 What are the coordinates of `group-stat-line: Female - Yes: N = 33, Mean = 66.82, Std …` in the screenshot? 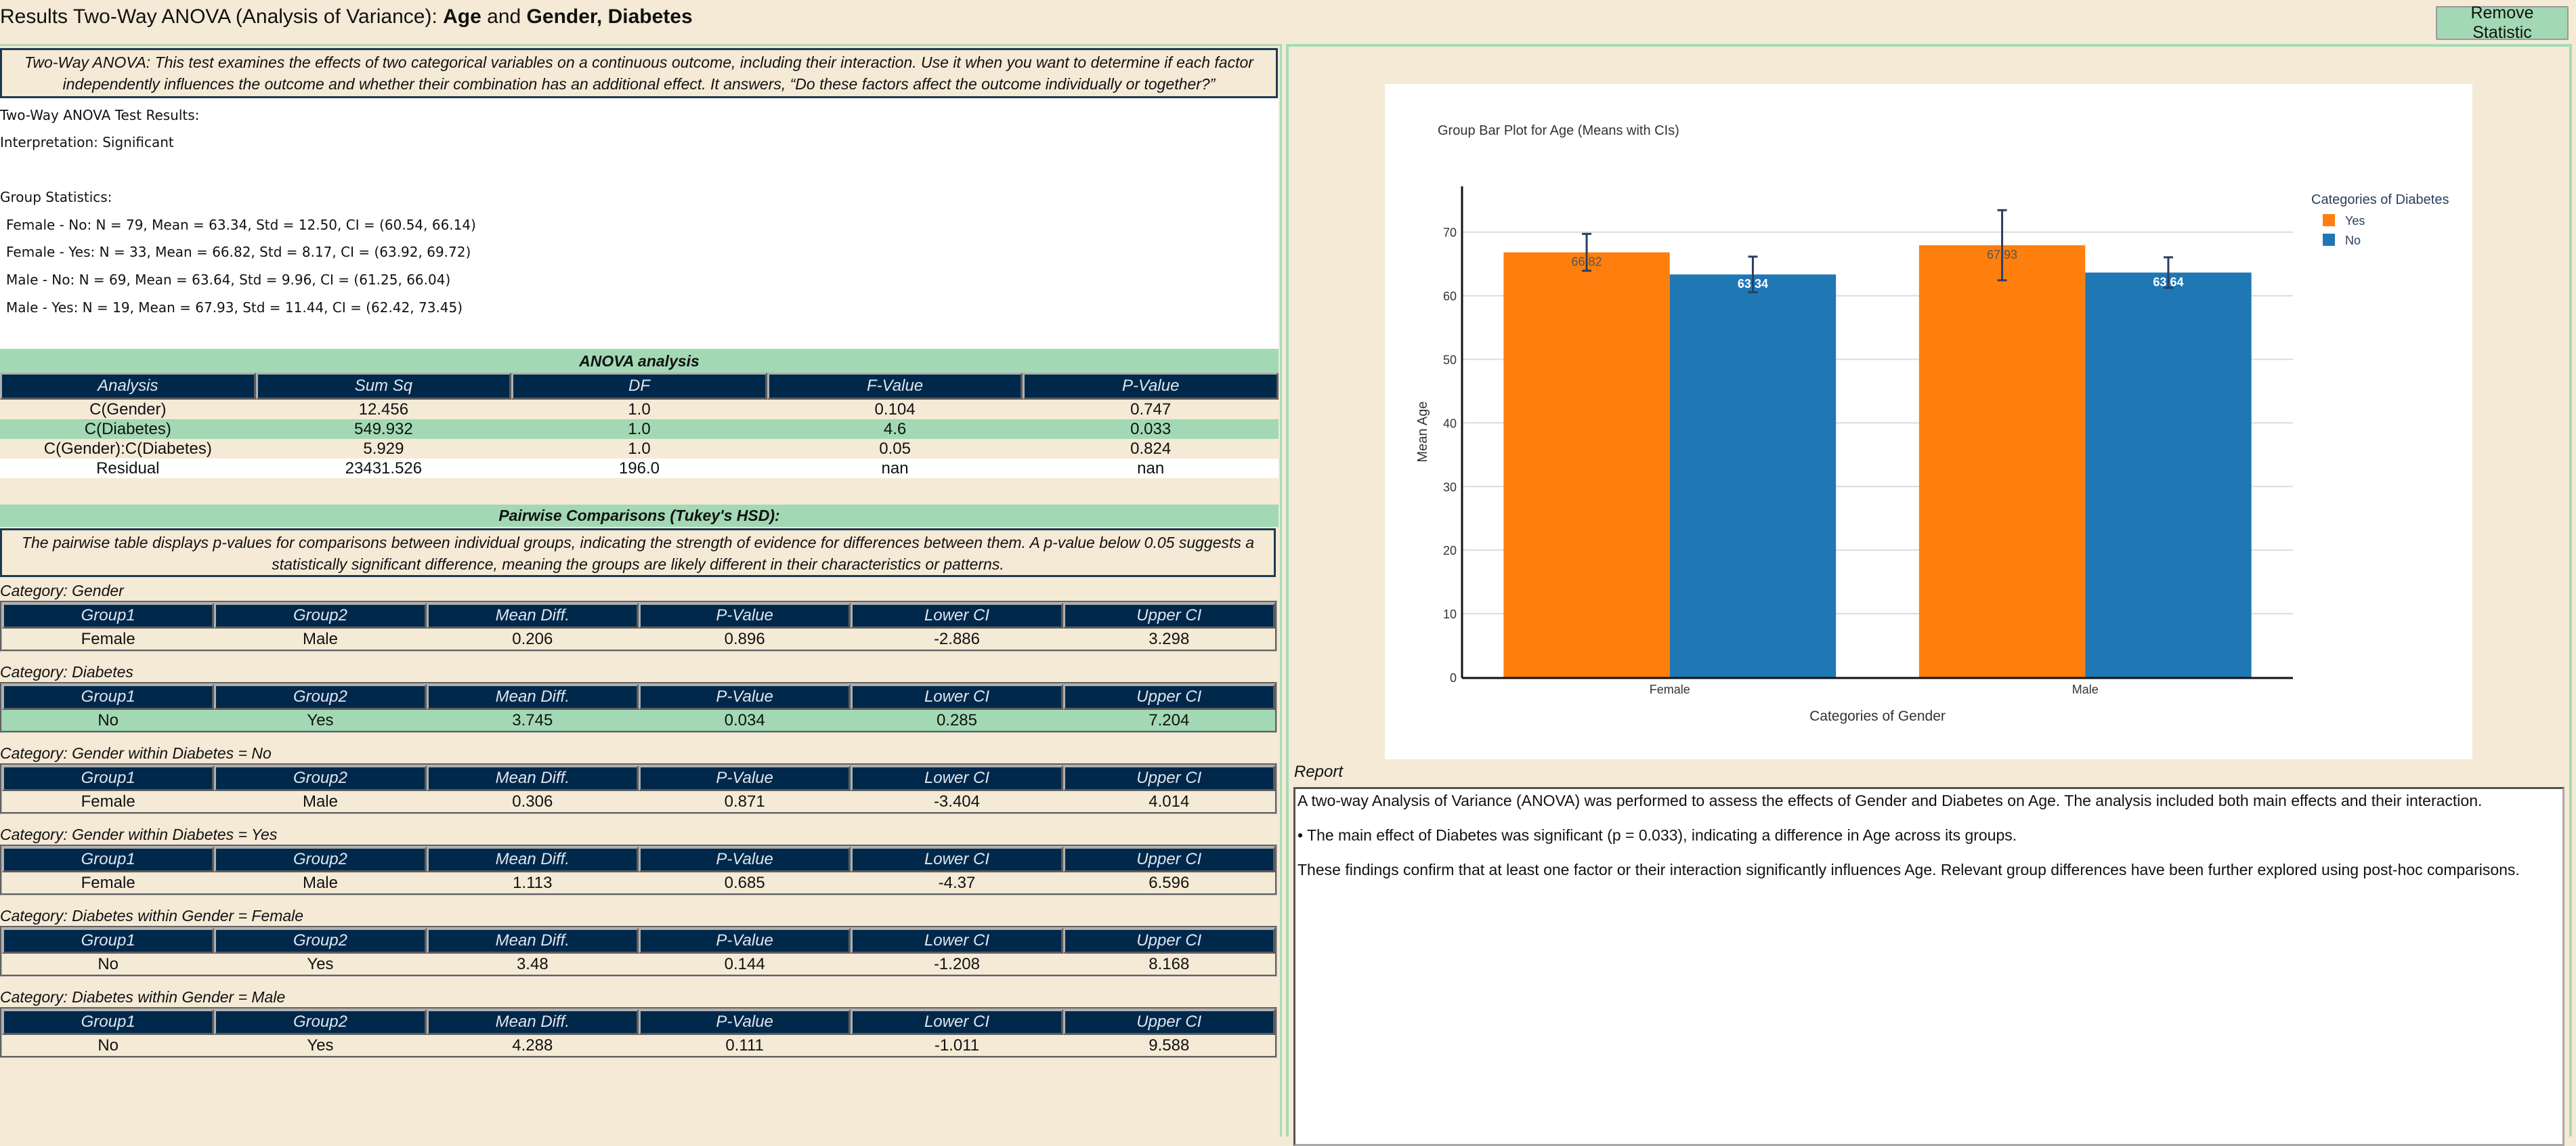 It's located at (238, 252).